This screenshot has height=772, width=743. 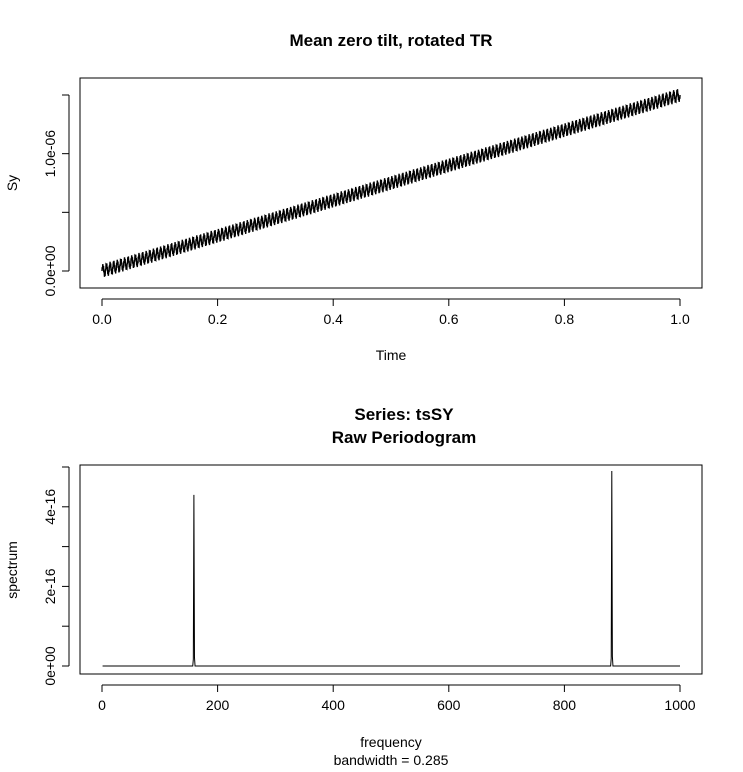 What do you see at coordinates (565, 319) in the screenshot?
I see `x-tick-label: 0.8` at bounding box center [565, 319].